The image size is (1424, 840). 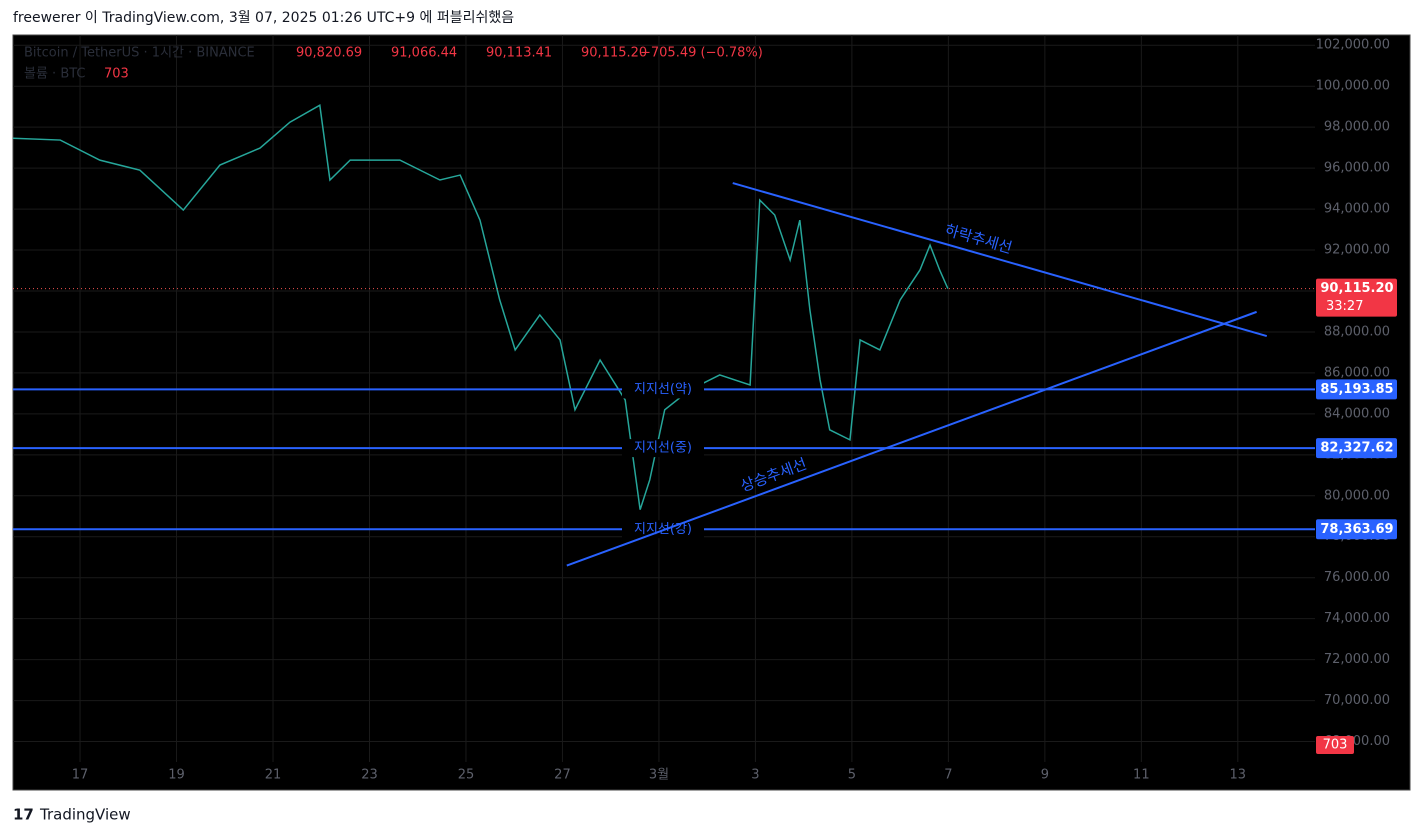 What do you see at coordinates (562, 775) in the screenshot?
I see `x-tick-label: 27` at bounding box center [562, 775].